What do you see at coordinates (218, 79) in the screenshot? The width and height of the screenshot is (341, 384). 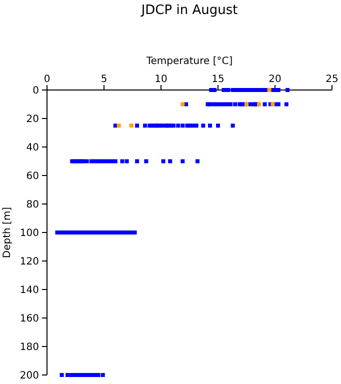 I see `x-tick-label: 15` at bounding box center [218, 79].